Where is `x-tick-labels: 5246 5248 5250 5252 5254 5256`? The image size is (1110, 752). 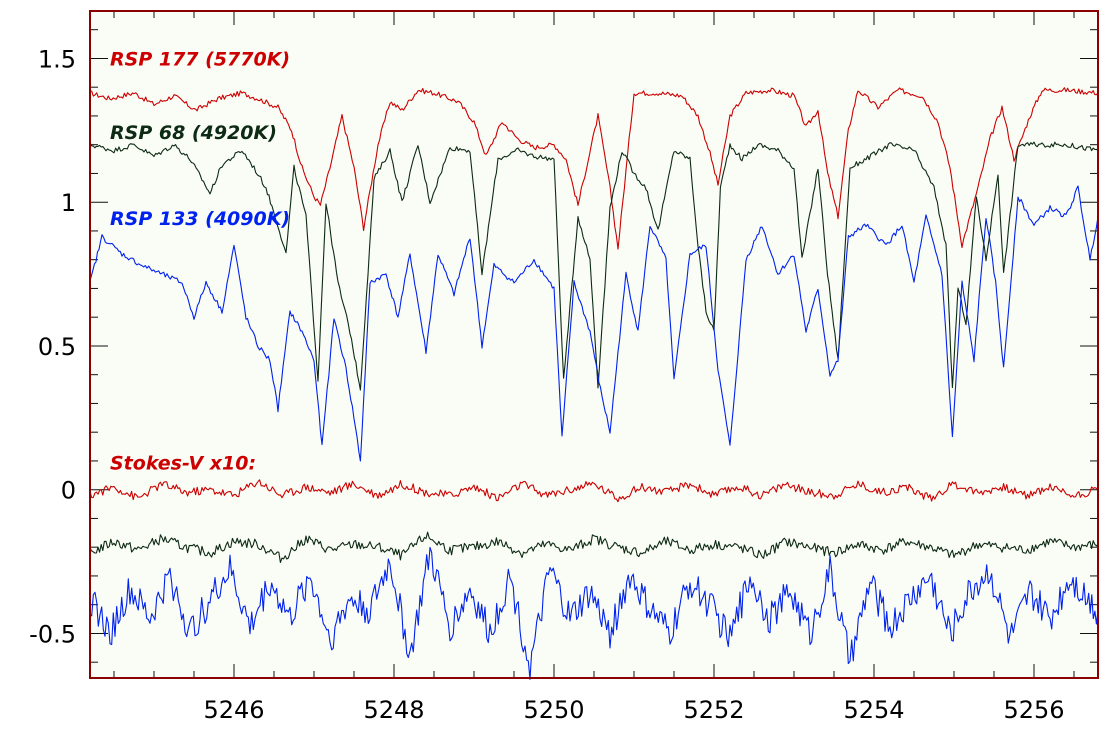
x-tick-labels: 5246 5248 5250 5252 5254 5256 is located at coordinates (633, 710).